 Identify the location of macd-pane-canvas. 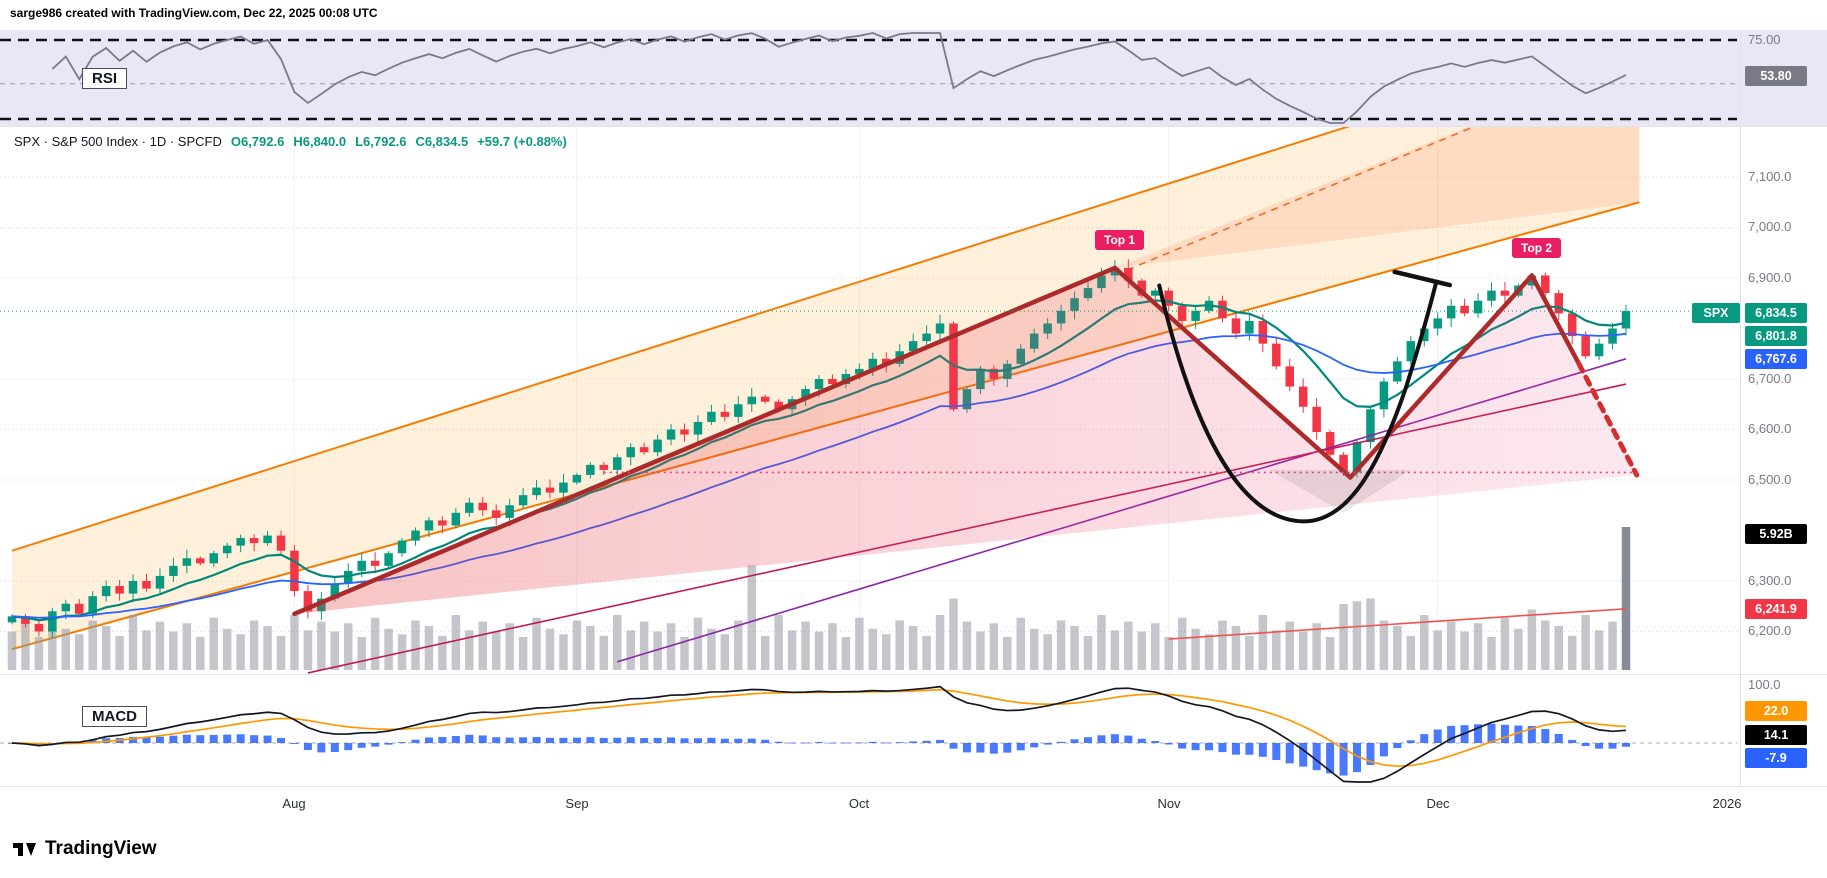
(913, 730).